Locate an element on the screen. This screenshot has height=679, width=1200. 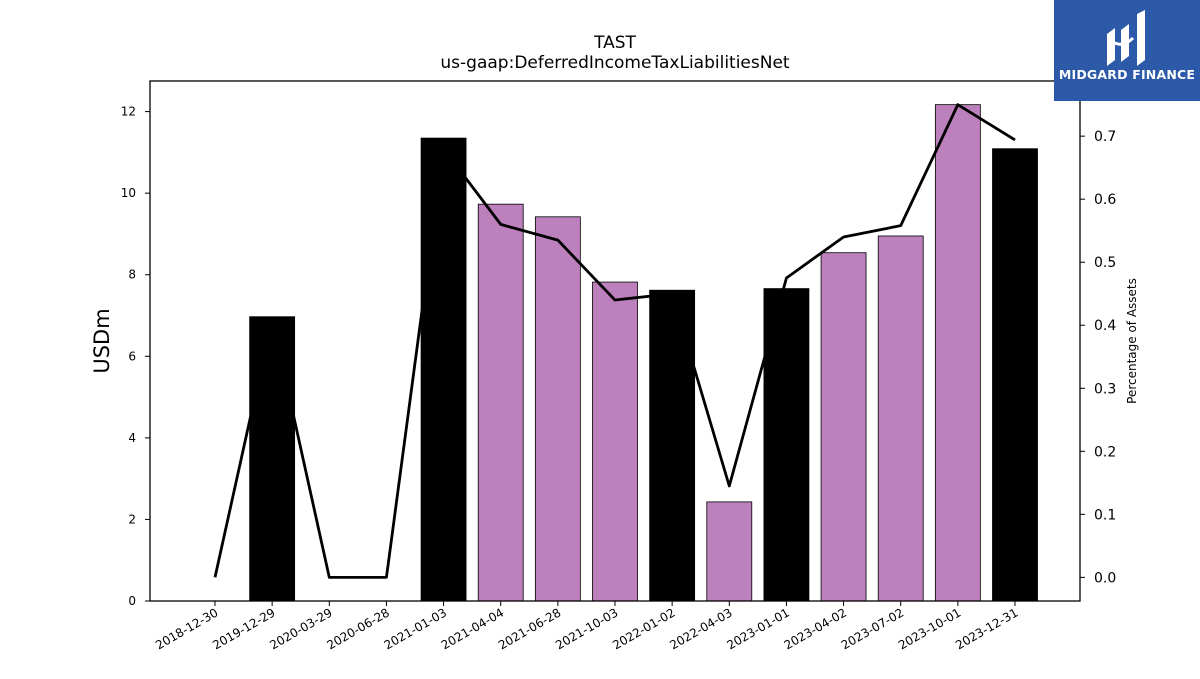
y-right-tick-label: 0.5 is located at coordinates (1105, 263).